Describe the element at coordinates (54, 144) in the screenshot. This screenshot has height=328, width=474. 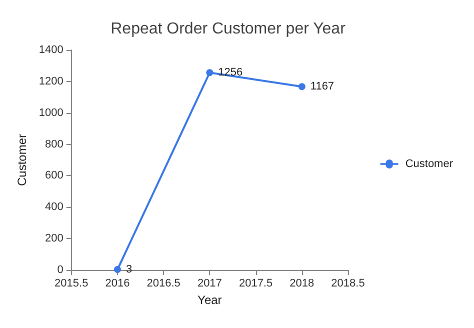
I see `y-tick-label: 800` at that location.